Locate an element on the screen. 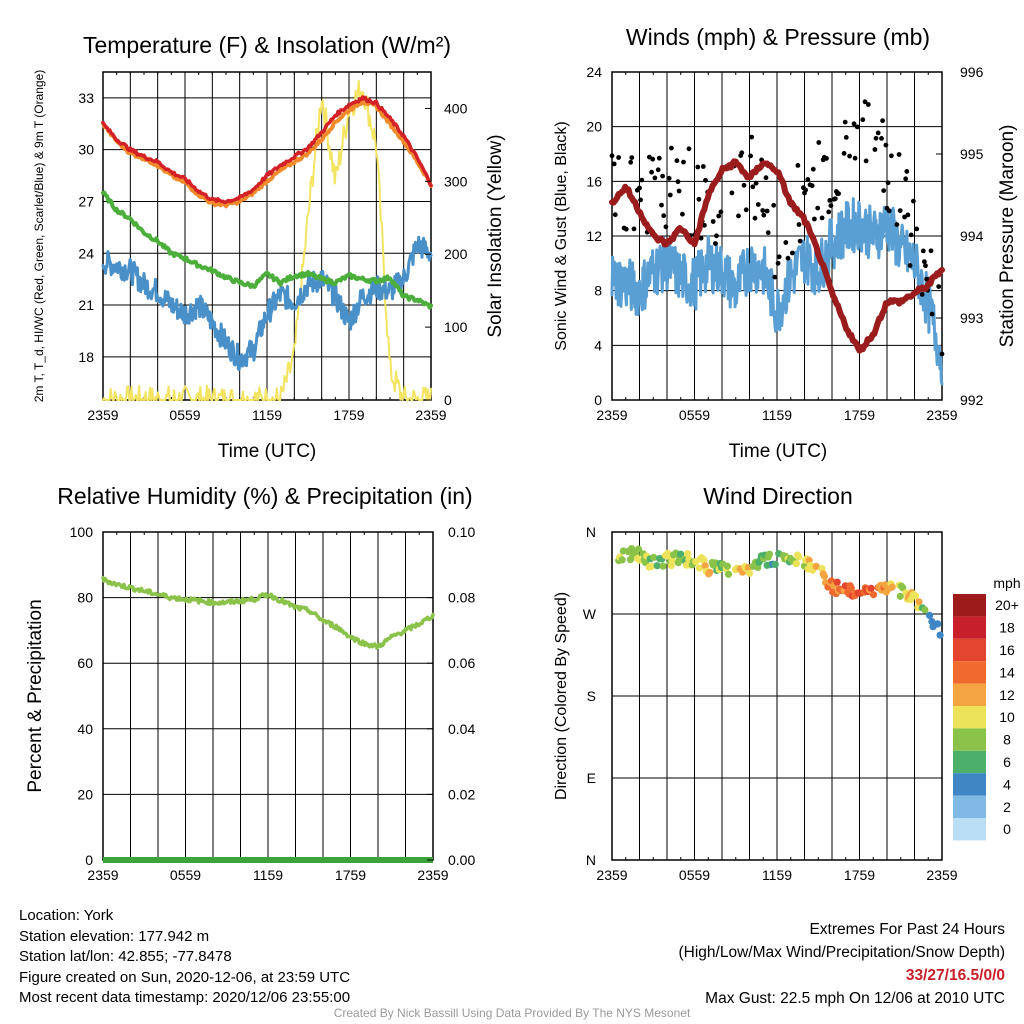  dir-x-tick-label: 0559 is located at coordinates (694, 875).